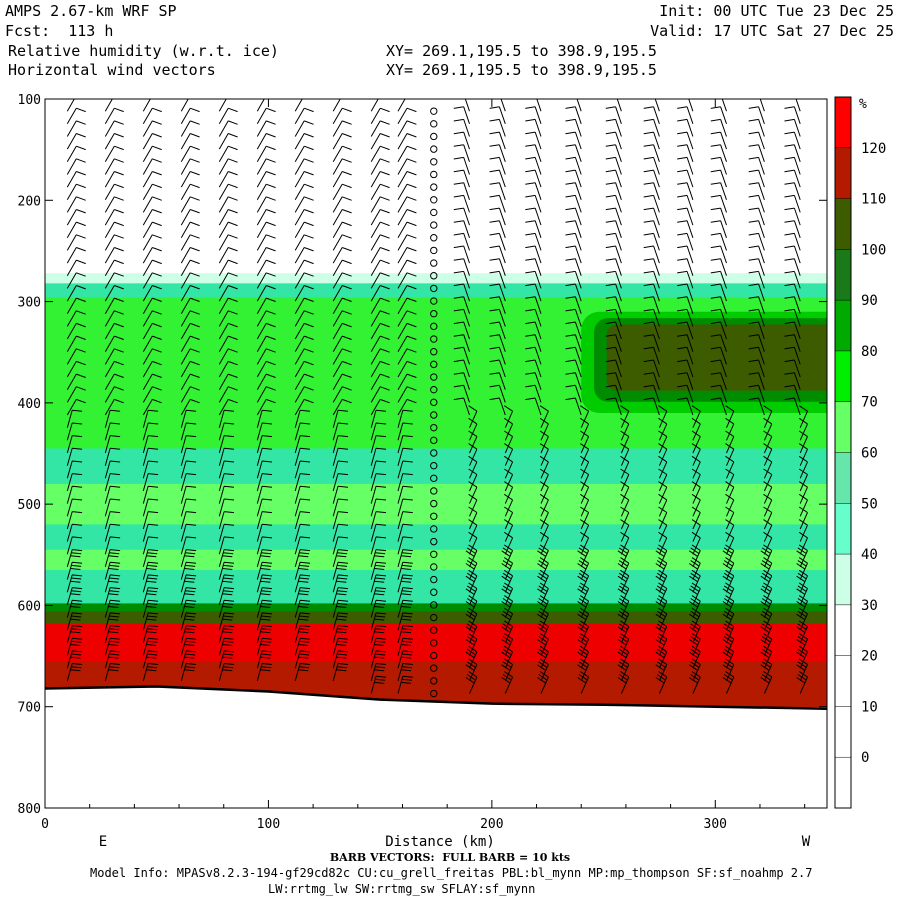  Describe the element at coordinates (29, 505) in the screenshot. I see `y-tick-label: 500` at that location.